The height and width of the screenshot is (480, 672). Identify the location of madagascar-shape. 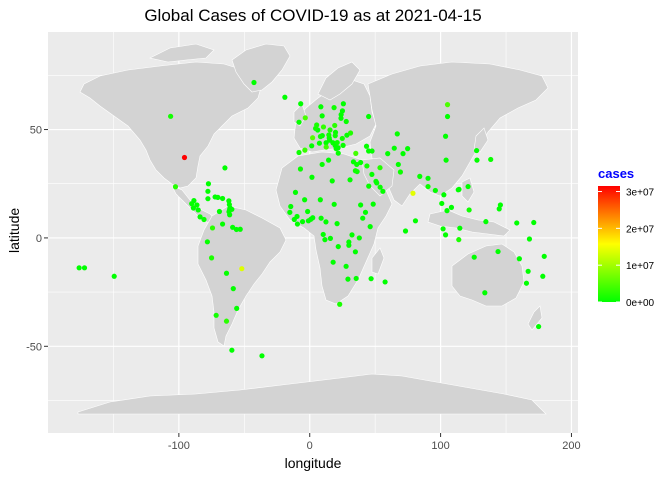
(378, 261).